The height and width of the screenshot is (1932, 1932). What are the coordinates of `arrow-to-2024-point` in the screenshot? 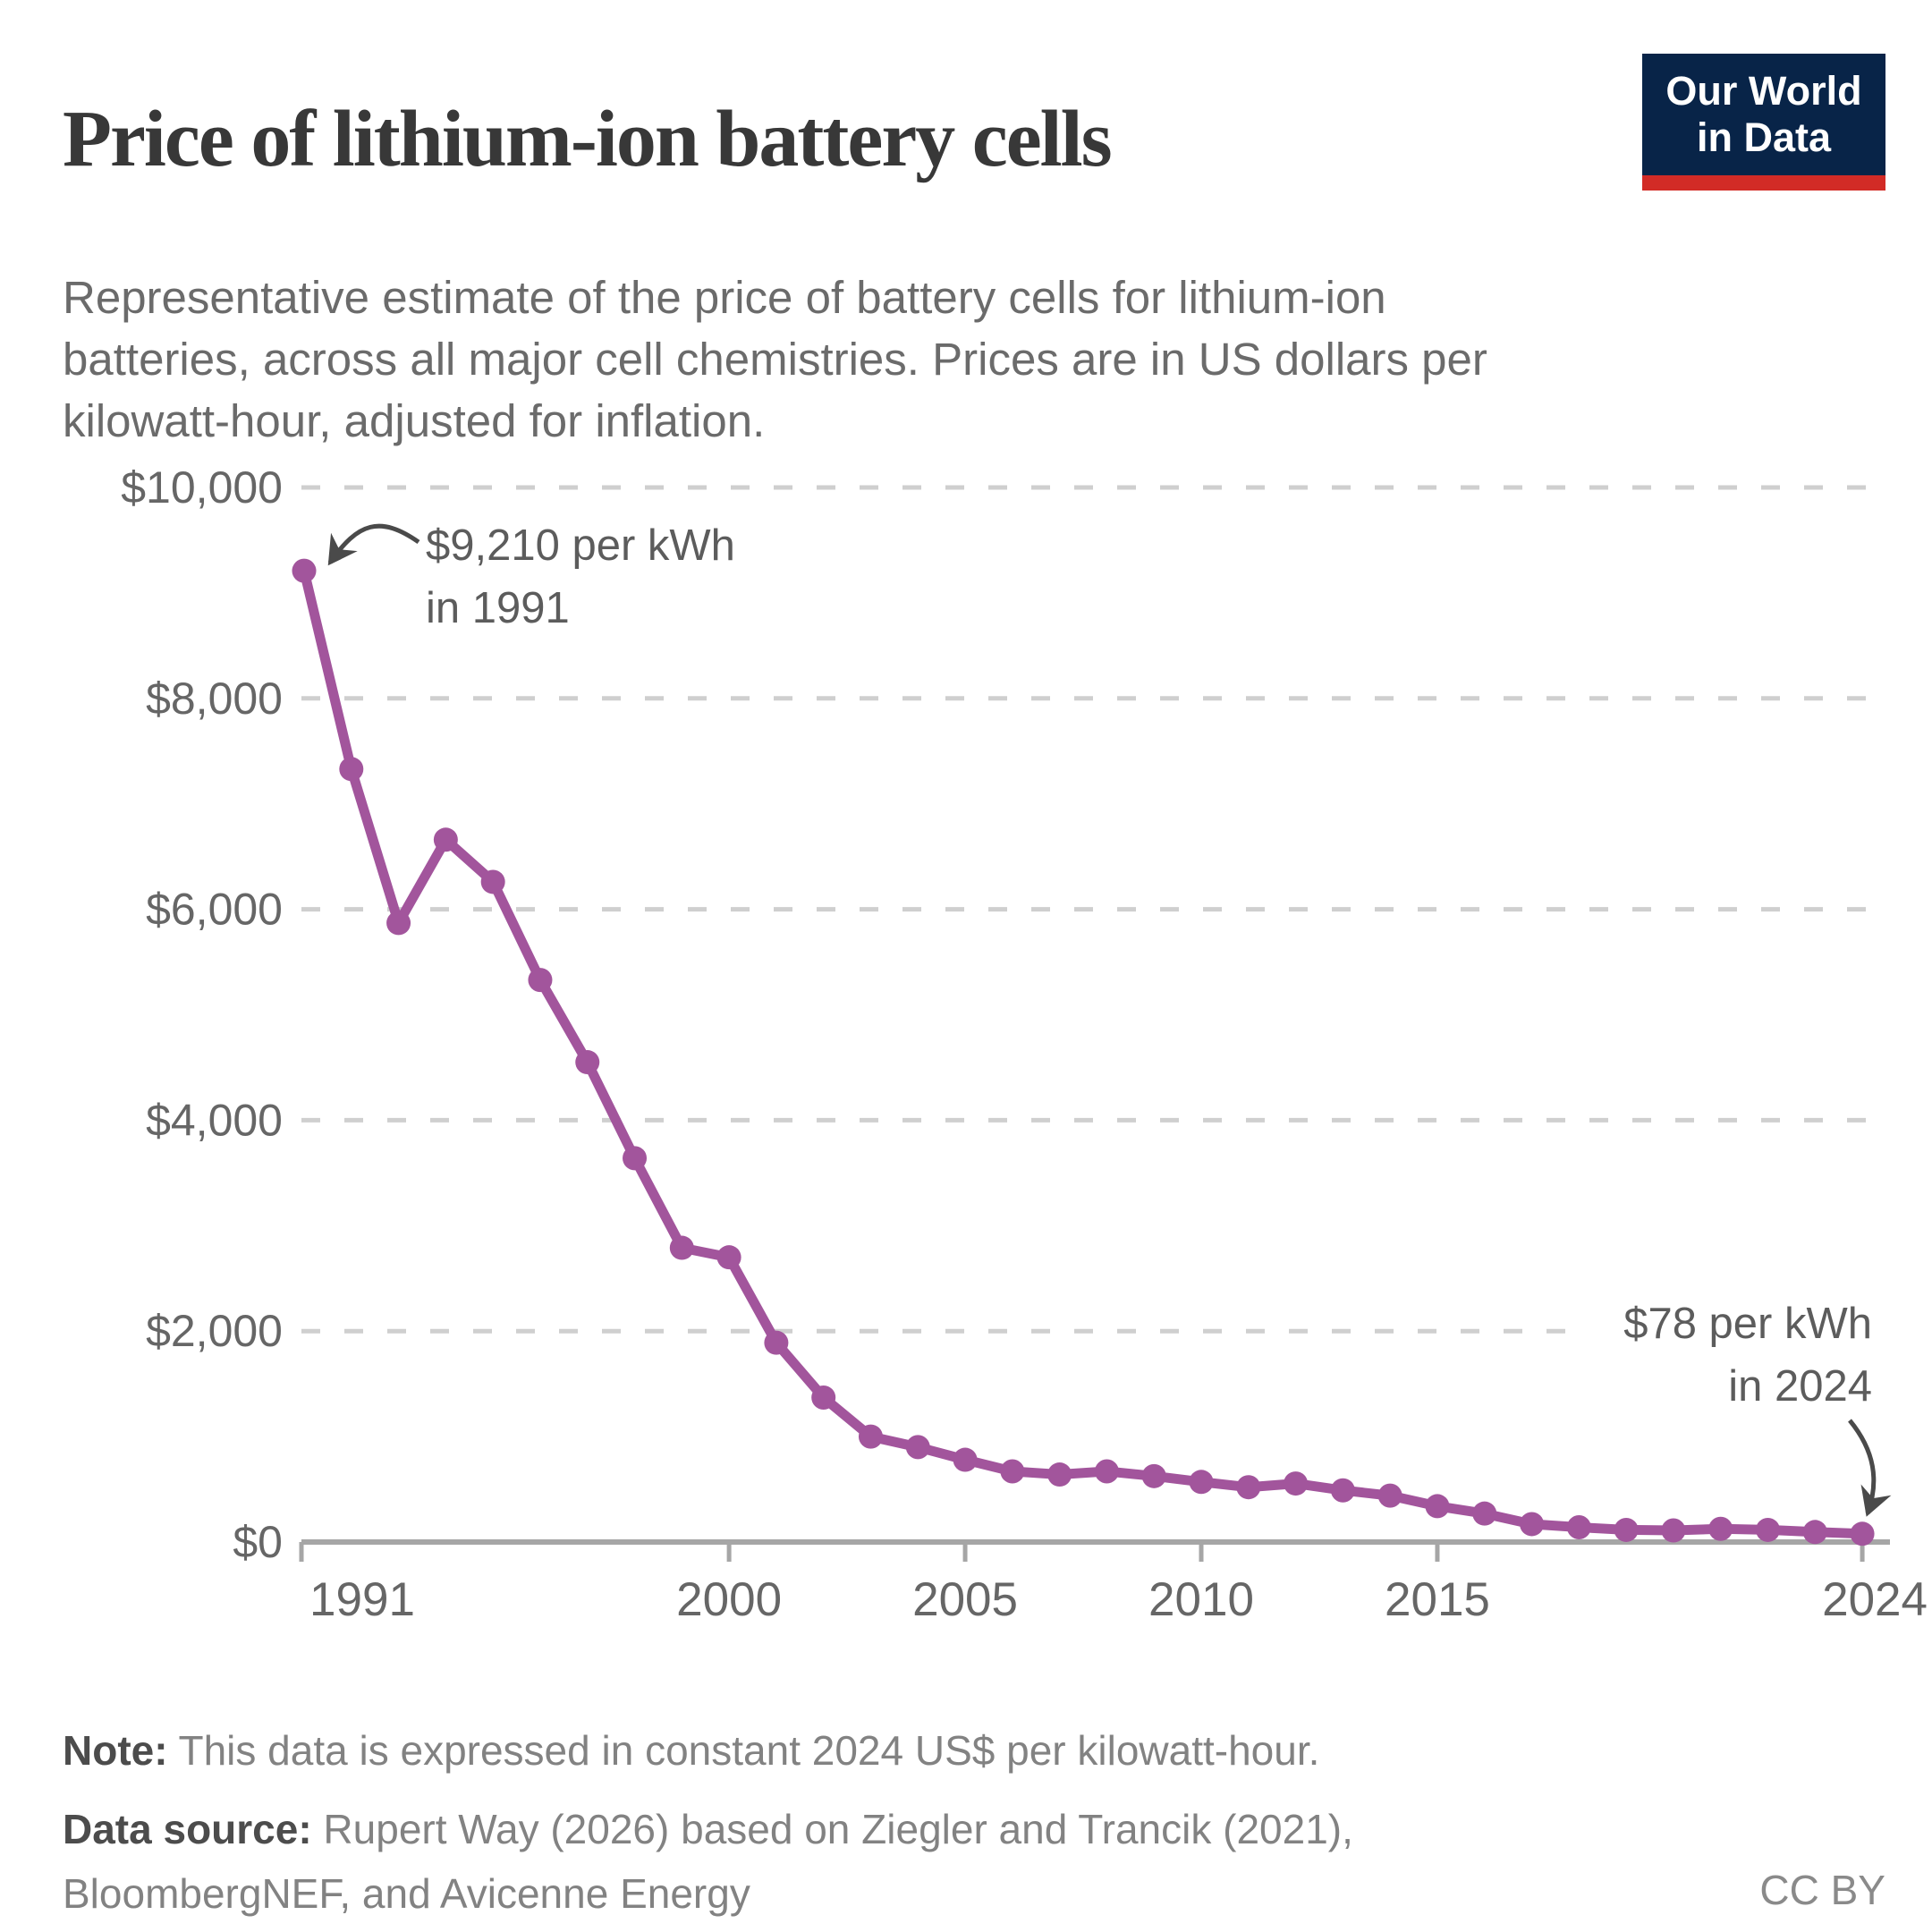 It's located at (1870, 1468).